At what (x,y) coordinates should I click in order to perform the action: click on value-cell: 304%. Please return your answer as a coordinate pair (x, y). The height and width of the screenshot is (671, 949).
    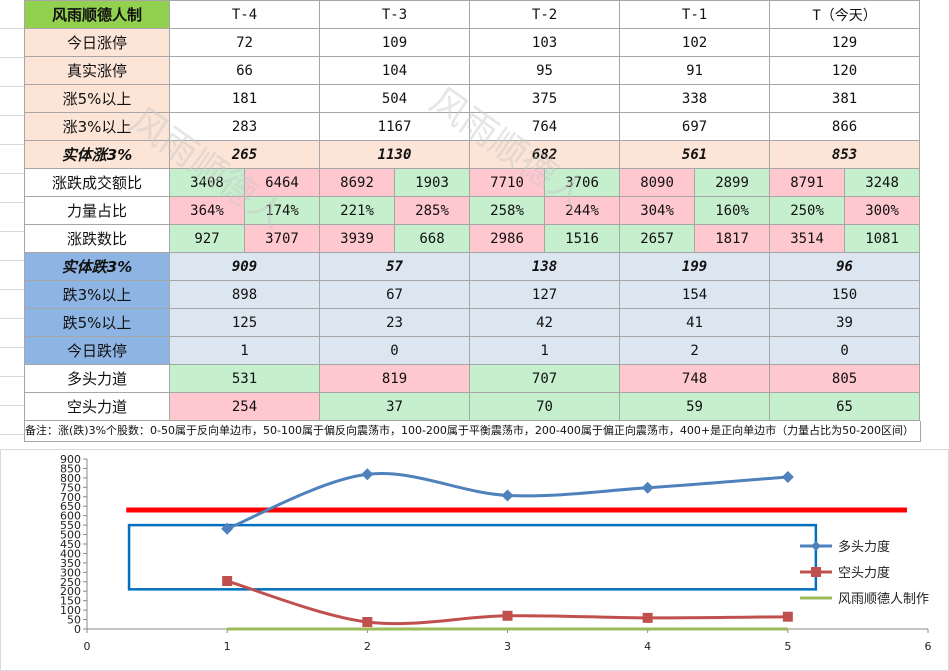
    Looking at the image, I should click on (657, 210).